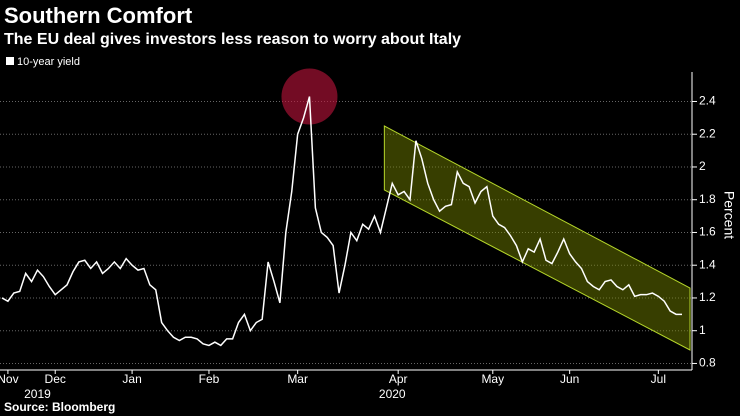  What do you see at coordinates (707, 297) in the screenshot?
I see `y-tick-label: 1.2` at bounding box center [707, 297].